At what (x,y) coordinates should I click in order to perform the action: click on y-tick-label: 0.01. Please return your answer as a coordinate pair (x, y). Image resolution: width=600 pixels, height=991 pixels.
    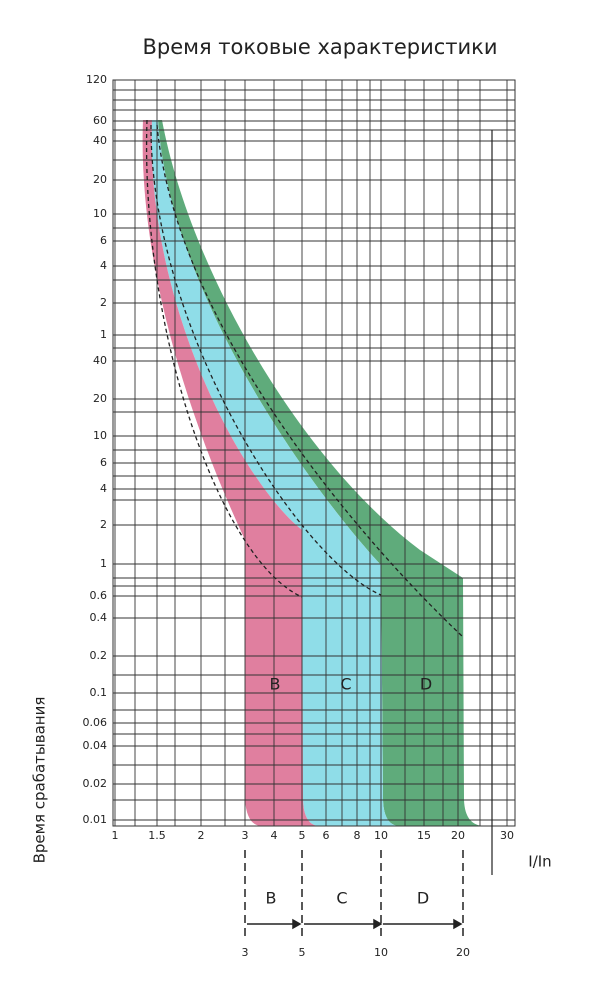
    Looking at the image, I should click on (95, 819).